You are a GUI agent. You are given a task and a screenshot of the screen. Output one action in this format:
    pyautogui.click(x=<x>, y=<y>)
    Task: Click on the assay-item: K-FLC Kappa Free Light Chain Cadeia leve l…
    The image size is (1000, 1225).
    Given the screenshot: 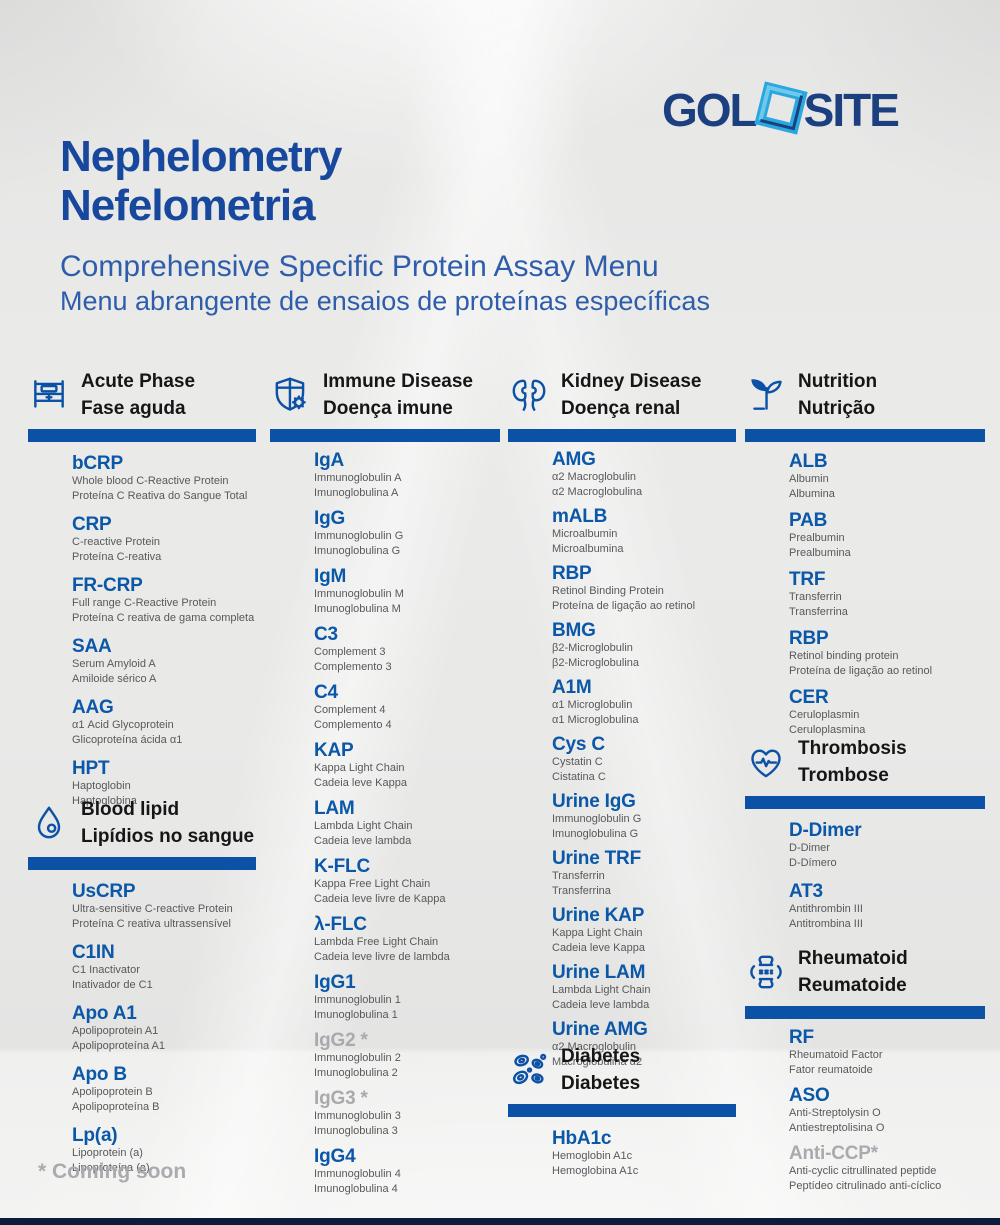 What is the action you would take?
    pyautogui.click(x=407, y=881)
    